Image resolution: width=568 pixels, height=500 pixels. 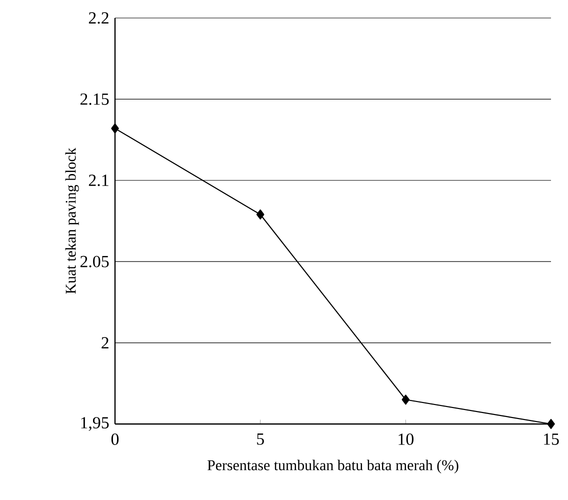 What do you see at coordinates (406, 439) in the screenshot?
I see `x-tick-label: 10` at bounding box center [406, 439].